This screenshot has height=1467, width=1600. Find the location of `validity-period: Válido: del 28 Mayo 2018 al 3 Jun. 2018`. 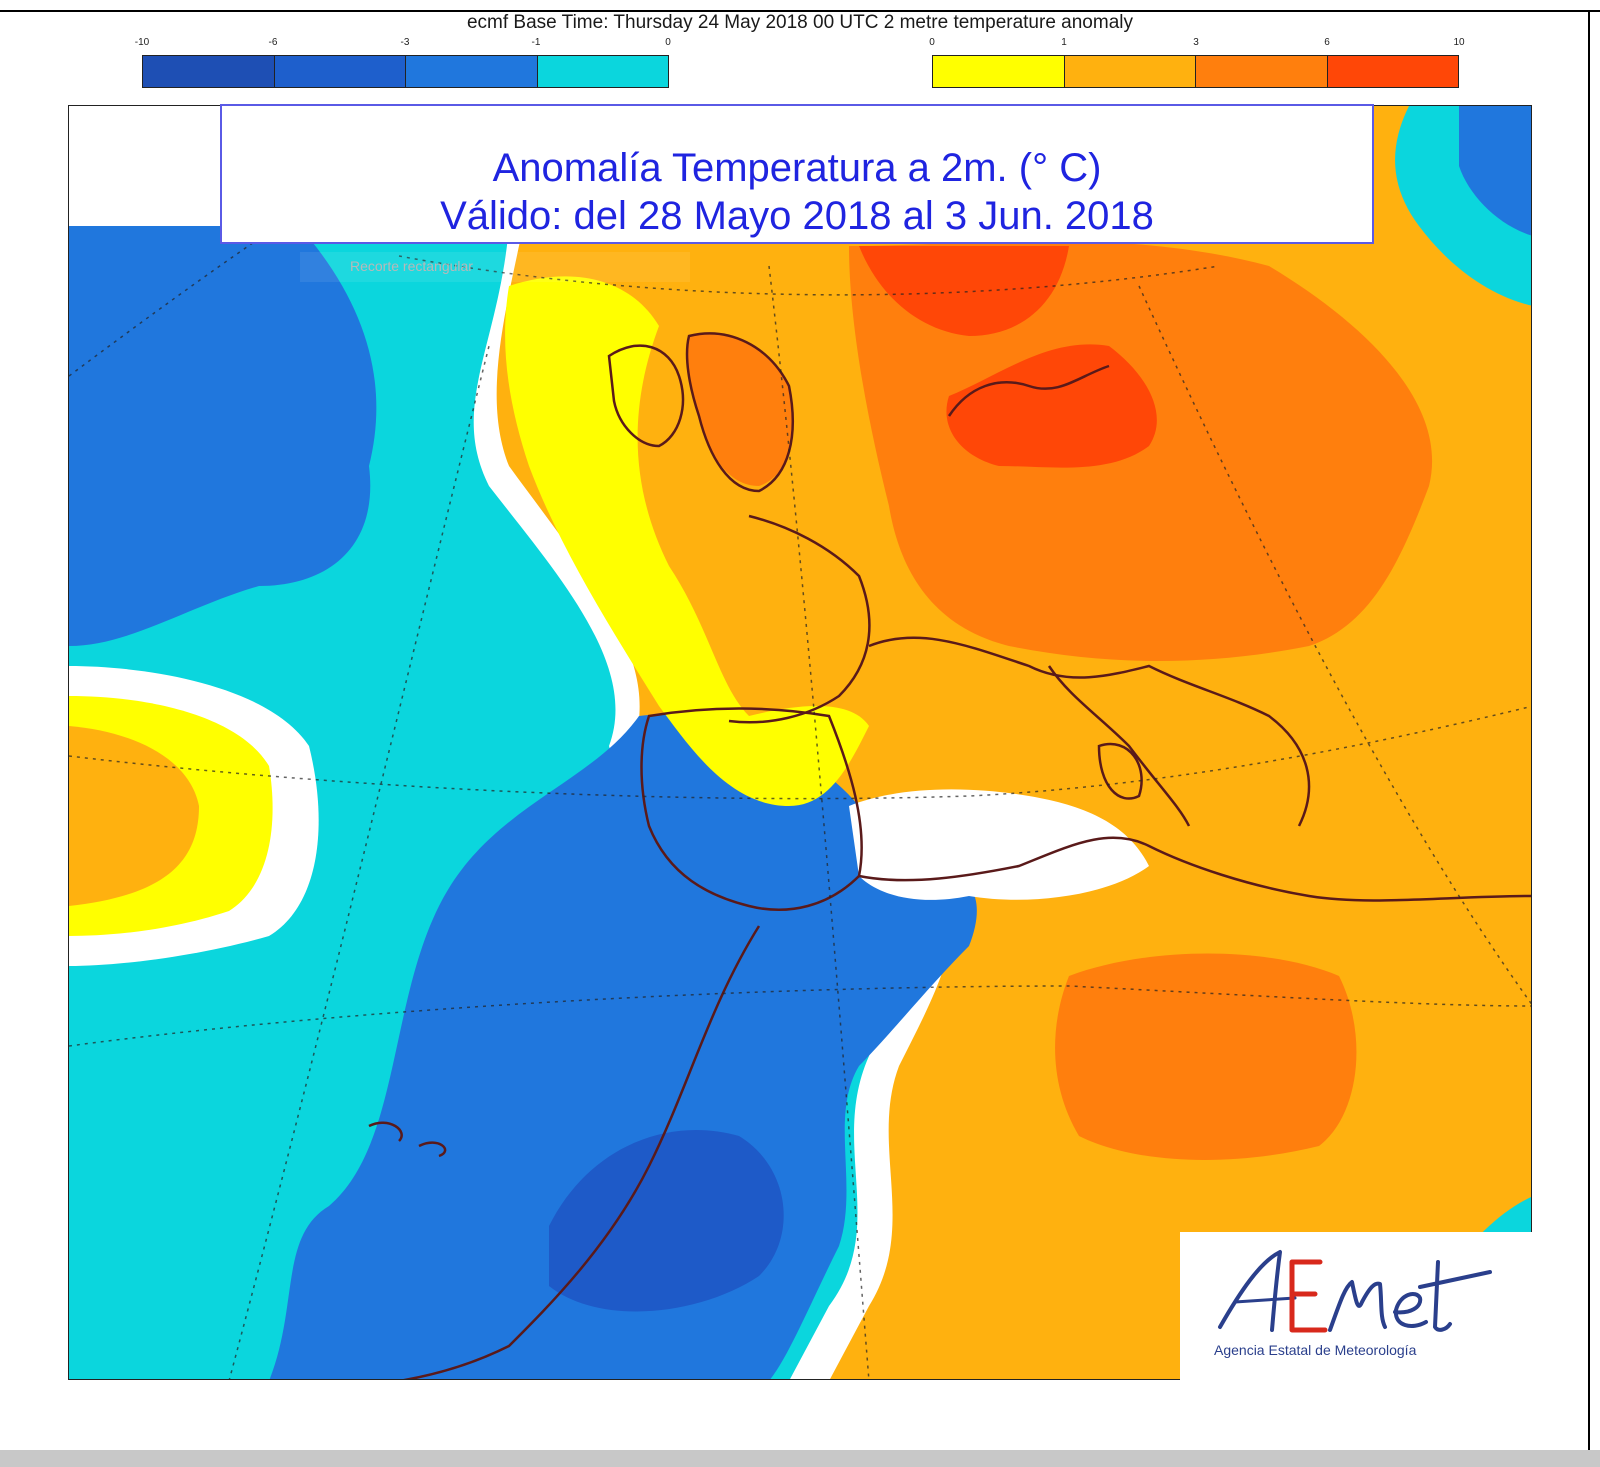

validity-period: Válido: del 28 Mayo 2018 al 3 Jun. 2018 is located at coordinates (797, 216).